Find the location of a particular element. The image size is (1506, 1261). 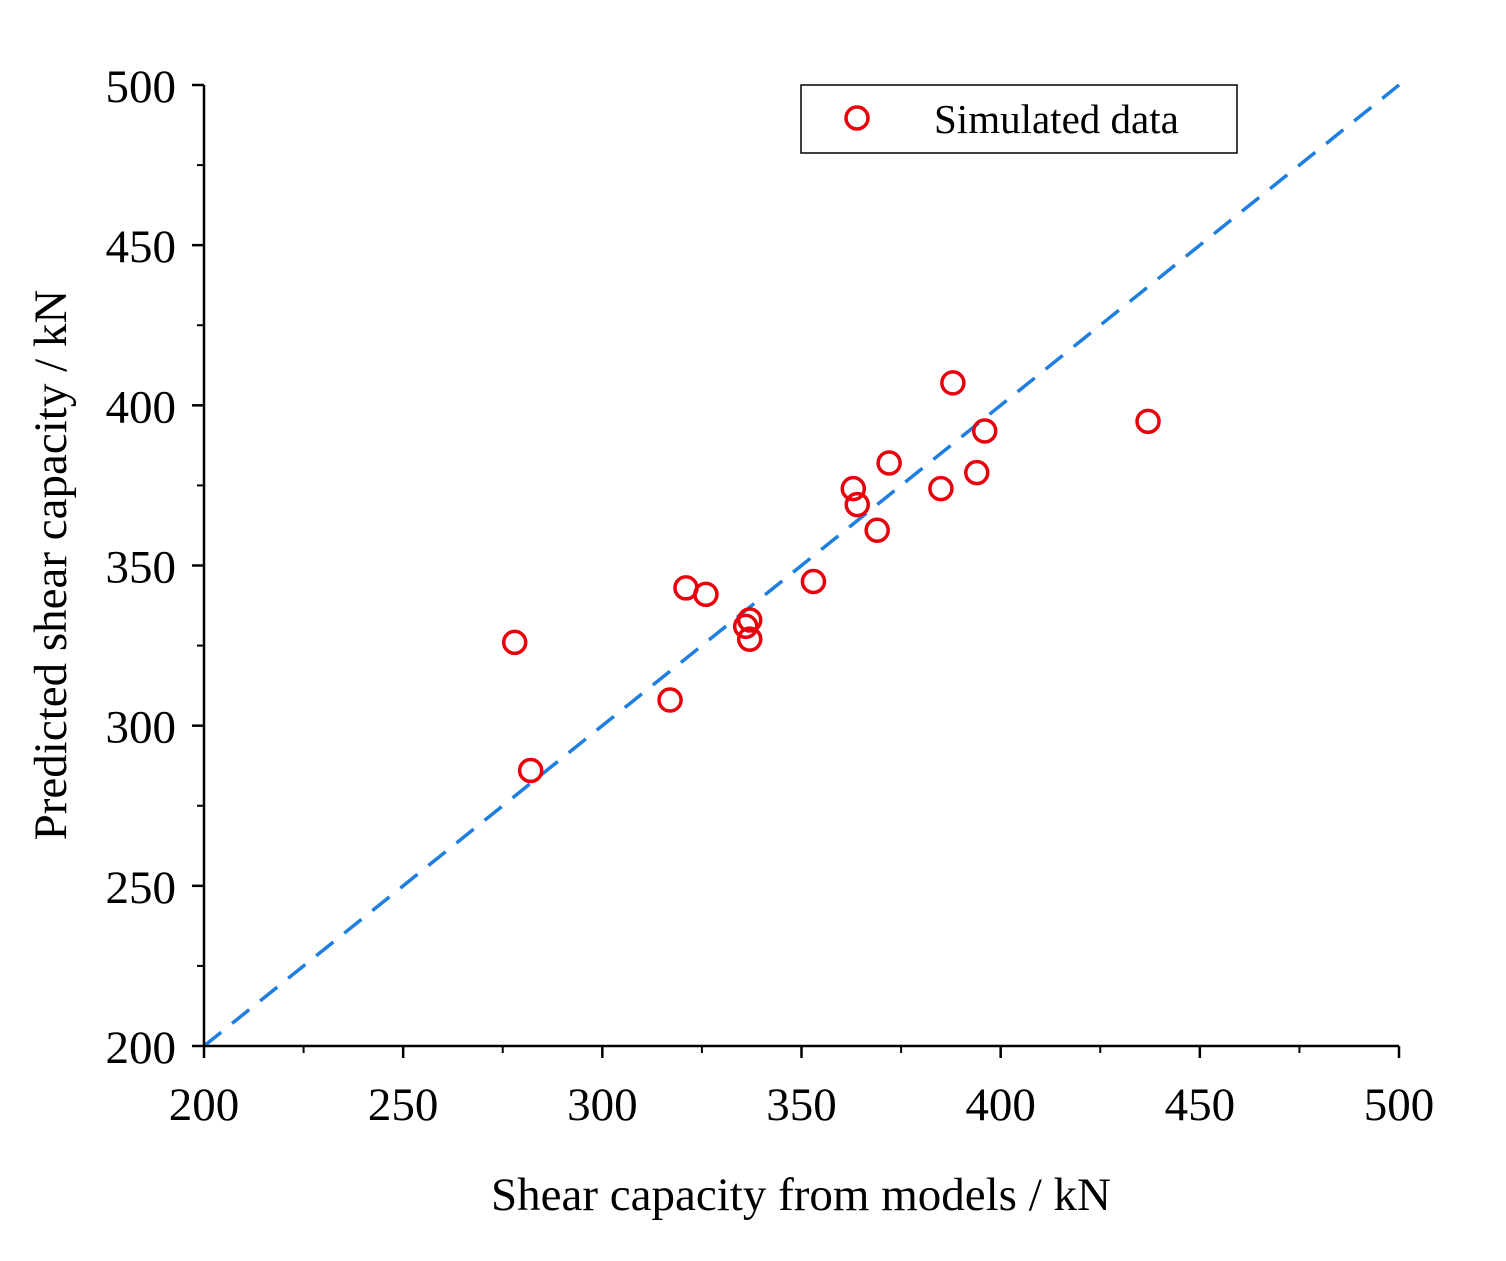

y-tick-label: 300 is located at coordinates (141, 728).